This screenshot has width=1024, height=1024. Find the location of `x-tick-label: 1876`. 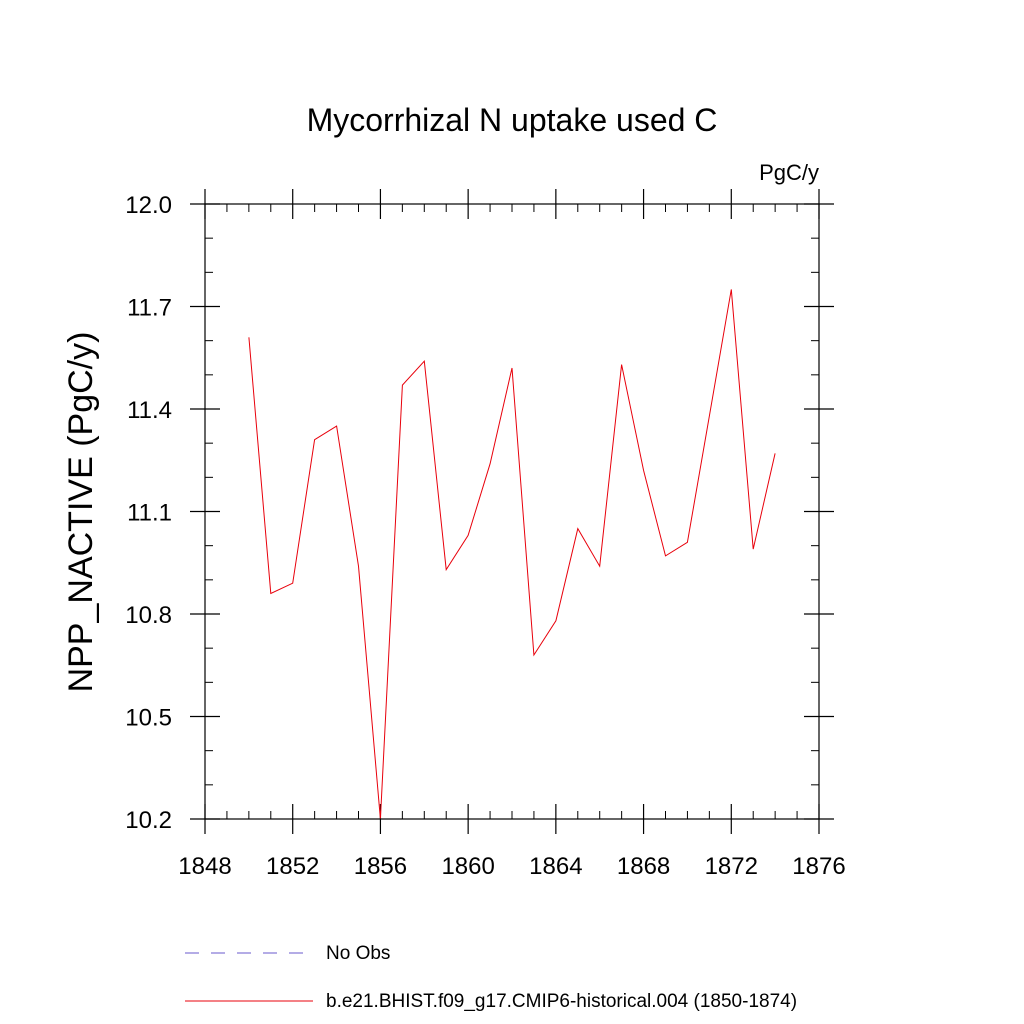

x-tick-label: 1876 is located at coordinates (818, 866).